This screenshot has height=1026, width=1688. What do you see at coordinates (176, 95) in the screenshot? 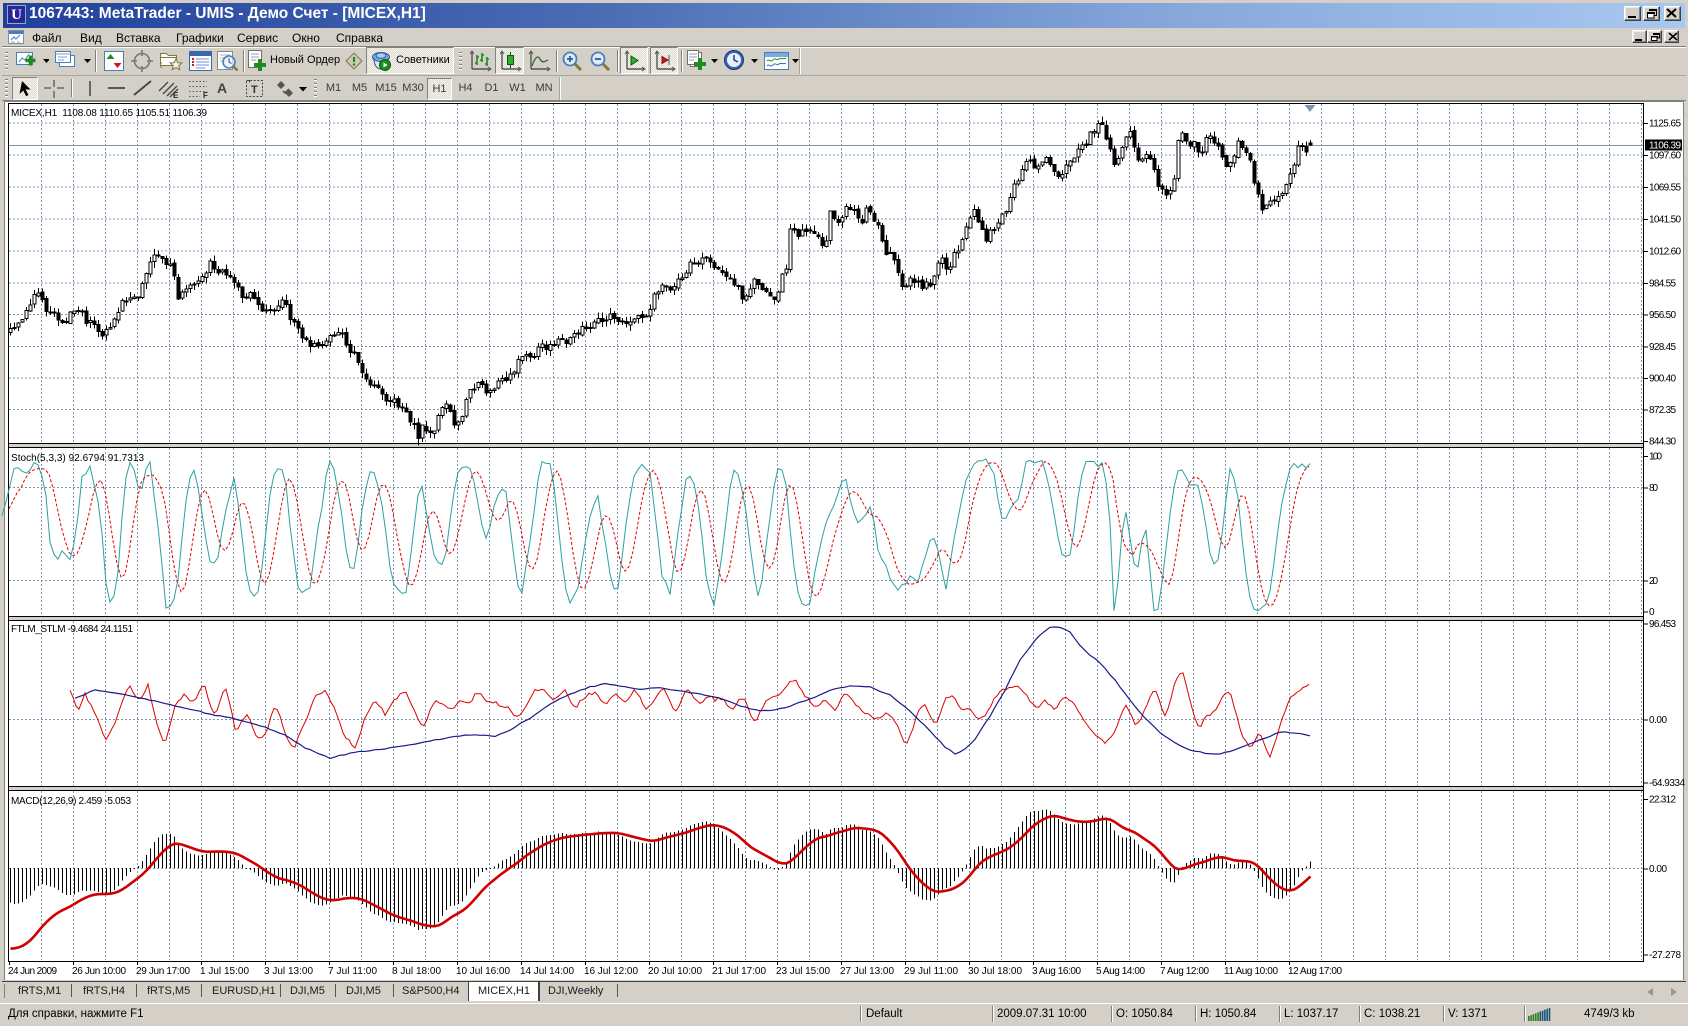
I see `svg-text: E` at bounding box center [176, 95].